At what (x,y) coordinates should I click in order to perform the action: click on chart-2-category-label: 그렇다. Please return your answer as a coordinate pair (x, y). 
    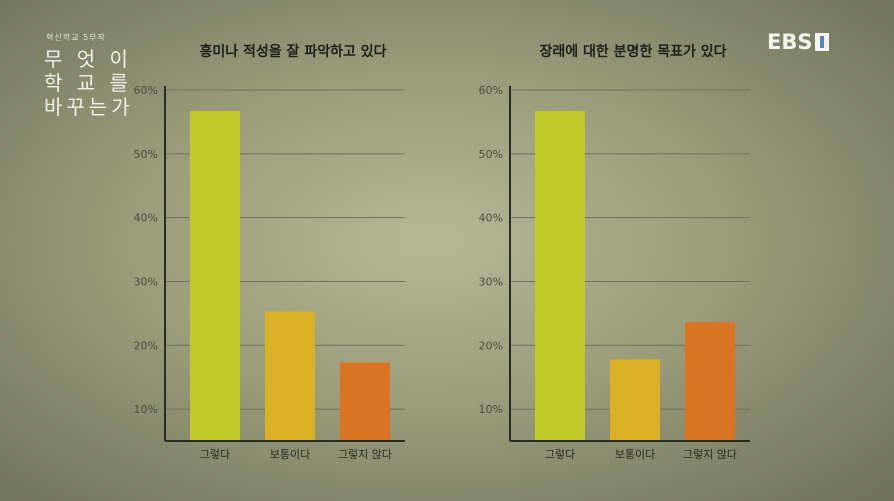
    Looking at the image, I should click on (560, 454).